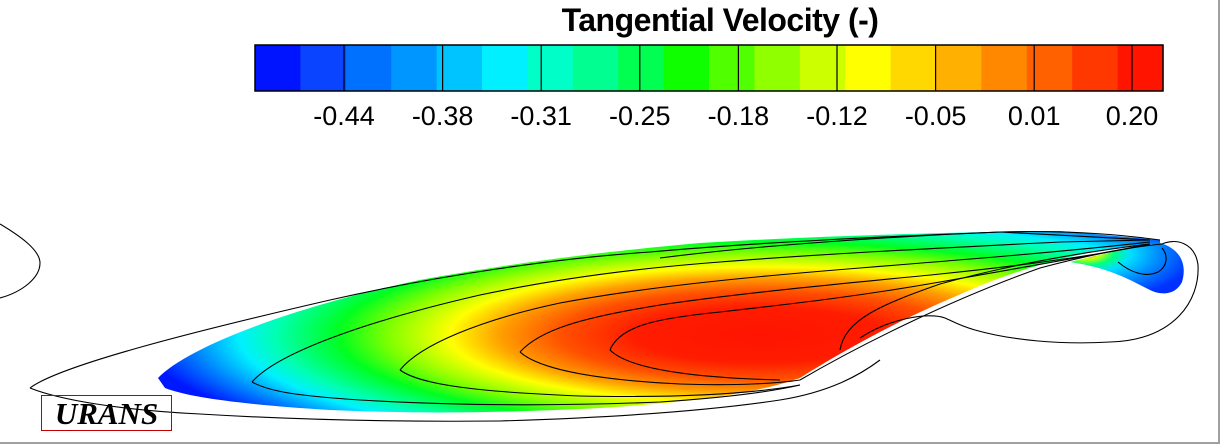 The height and width of the screenshot is (444, 1220). What do you see at coordinates (541, 116) in the screenshot?
I see `colorbar-tick-label: -0.31` at bounding box center [541, 116].